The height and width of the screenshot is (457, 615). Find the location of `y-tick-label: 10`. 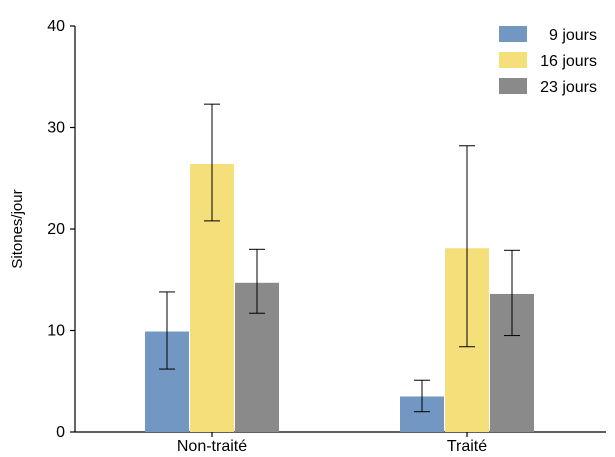

y-tick-label: 10 is located at coordinates (56, 331).